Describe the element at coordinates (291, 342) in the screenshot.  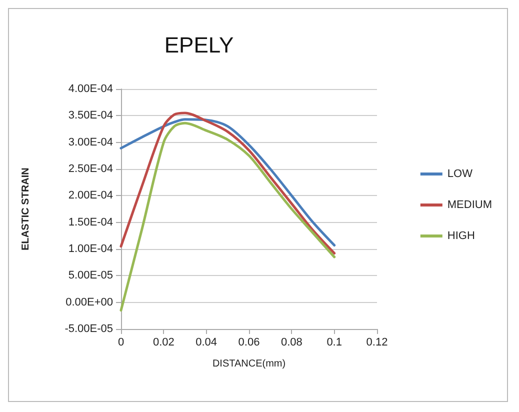
I see `x-tick-label: 0.08` at that location.